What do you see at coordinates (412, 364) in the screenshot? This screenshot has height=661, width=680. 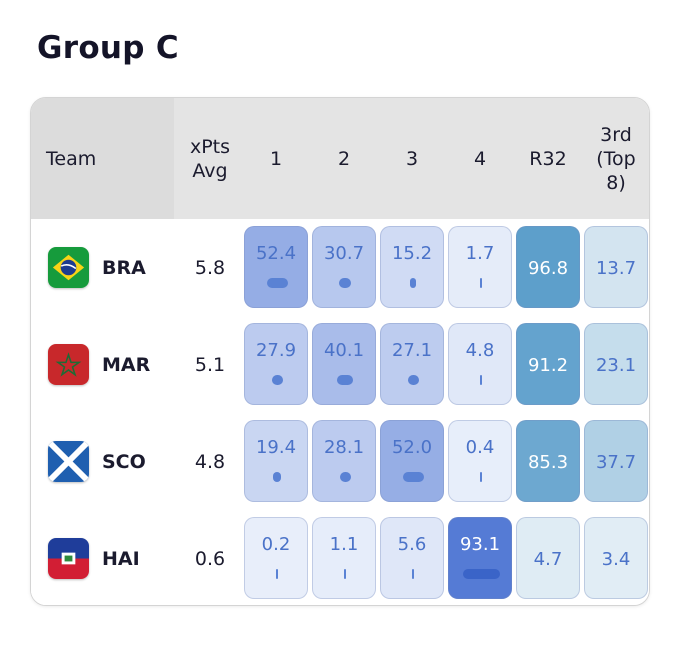 I see `prob-cell-p3: 27.1` at bounding box center [412, 364].